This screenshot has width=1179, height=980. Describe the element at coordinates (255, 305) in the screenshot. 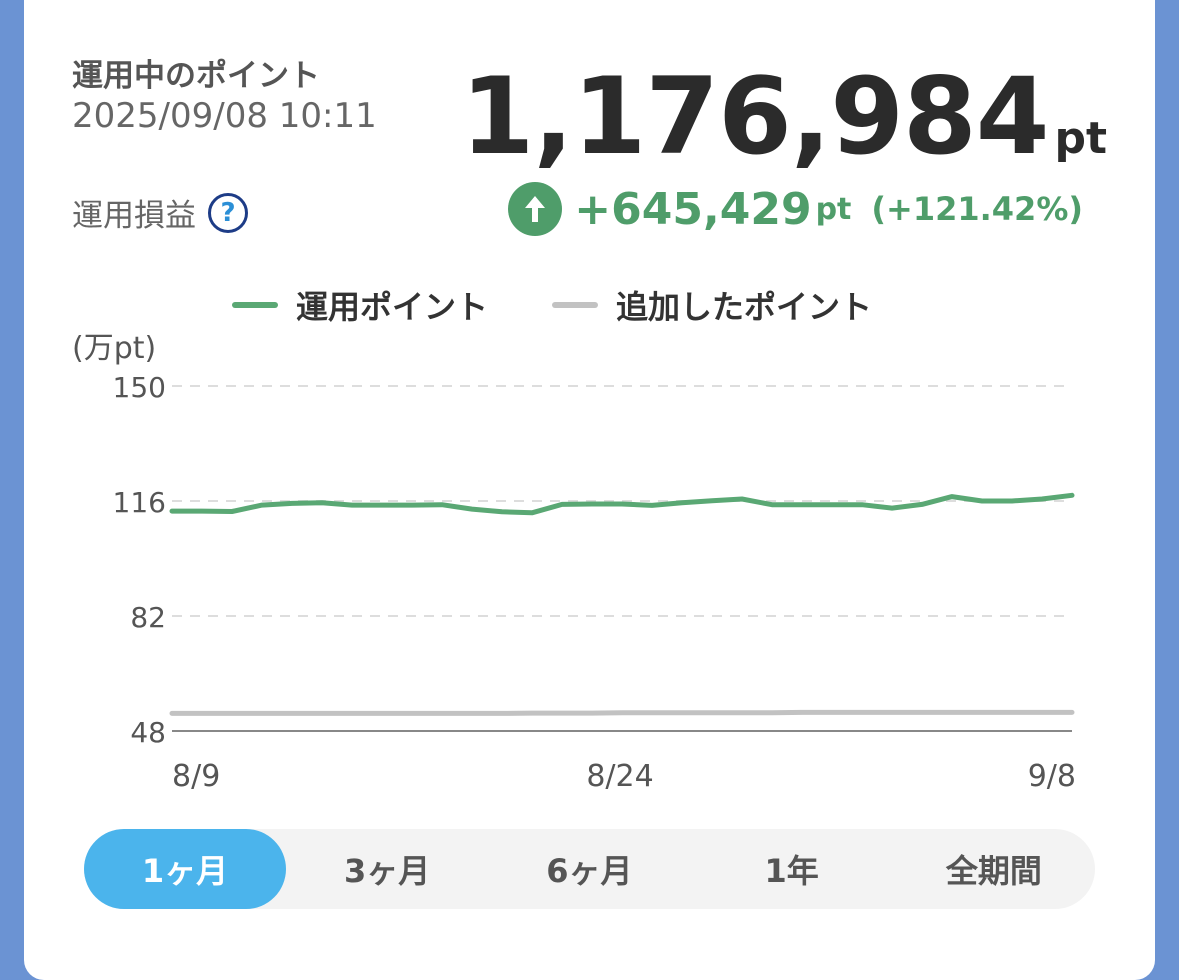

I see `legend-swatch-green` at that location.